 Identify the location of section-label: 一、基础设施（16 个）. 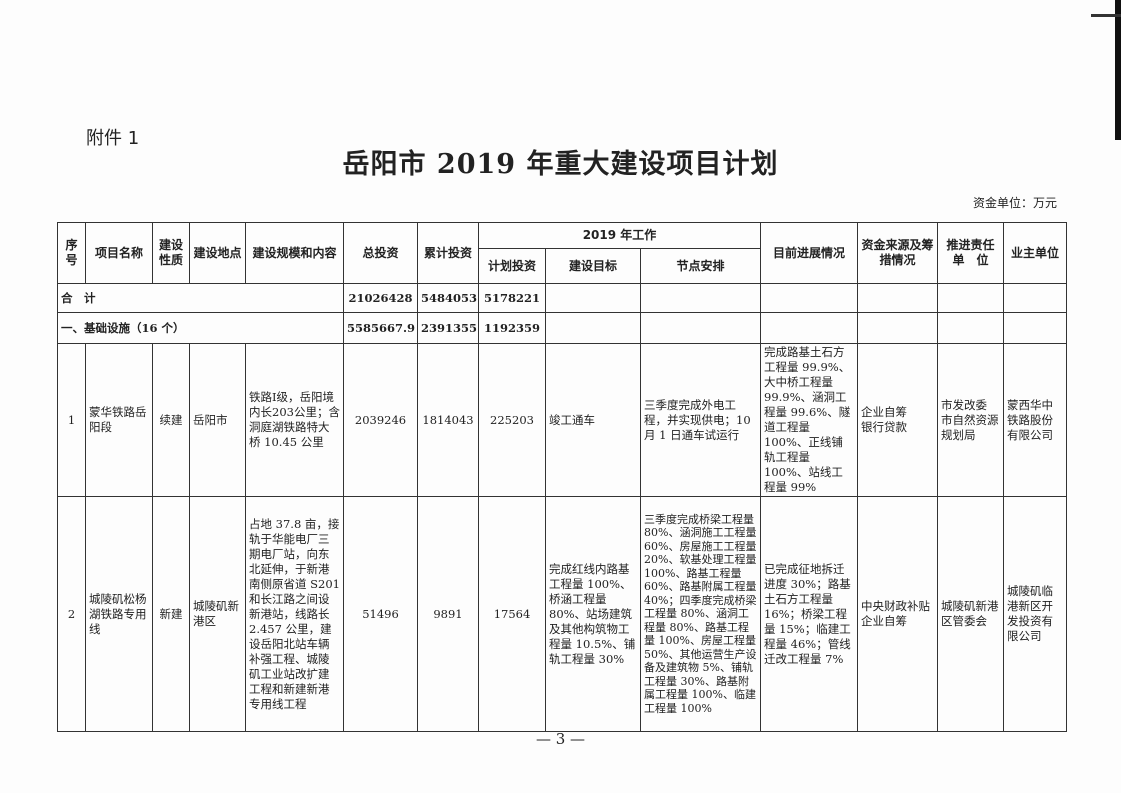
(200, 328).